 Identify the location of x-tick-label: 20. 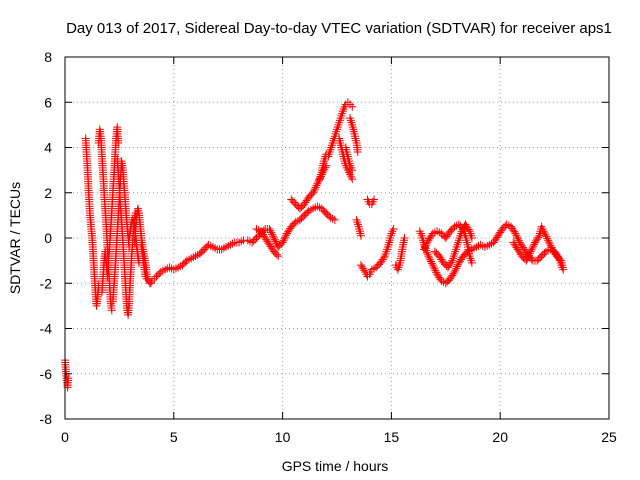
(500, 437).